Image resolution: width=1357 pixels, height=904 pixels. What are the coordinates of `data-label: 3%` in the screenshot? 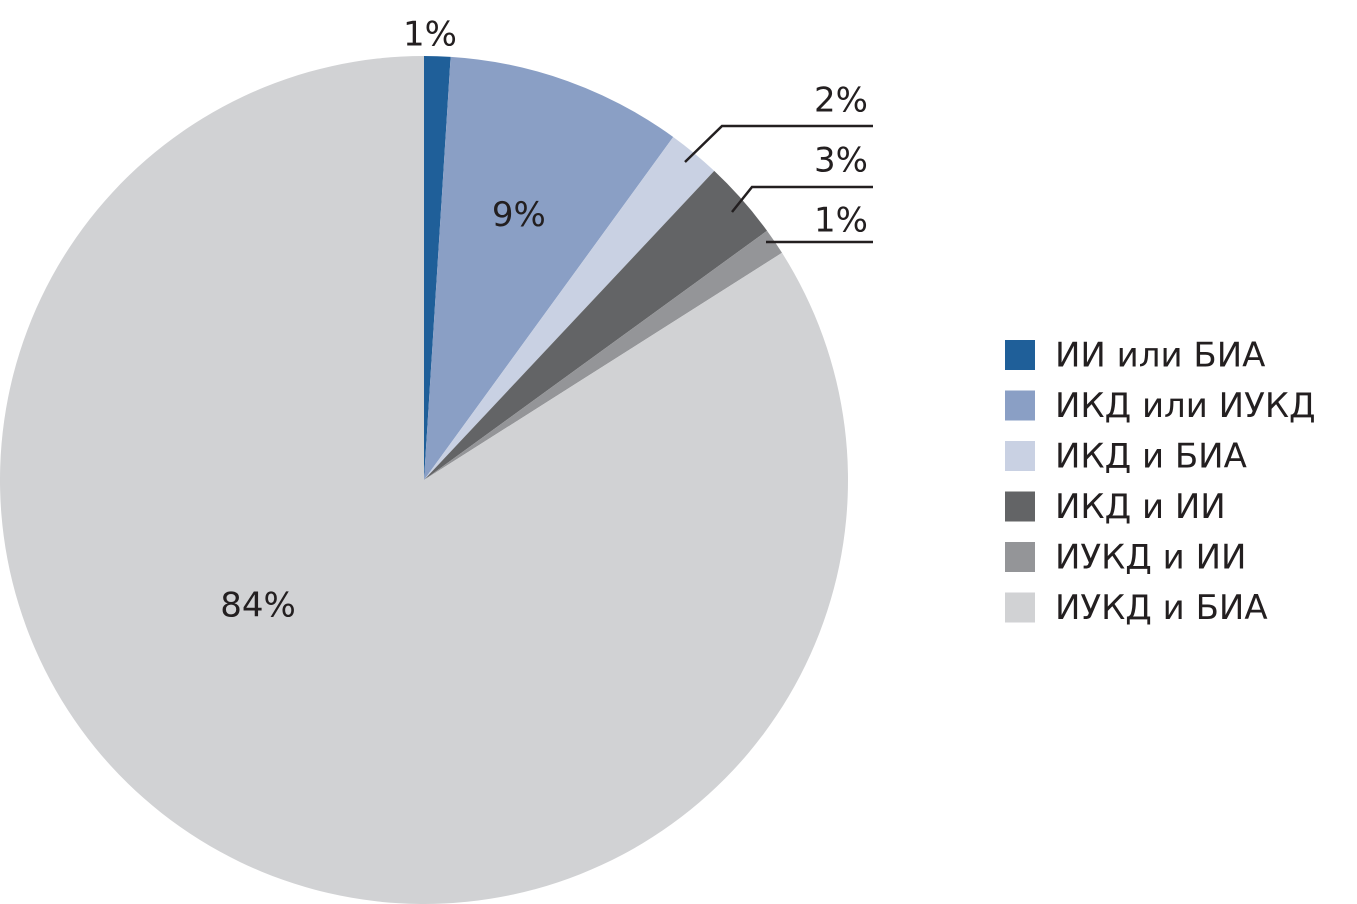 It's located at (841, 161).